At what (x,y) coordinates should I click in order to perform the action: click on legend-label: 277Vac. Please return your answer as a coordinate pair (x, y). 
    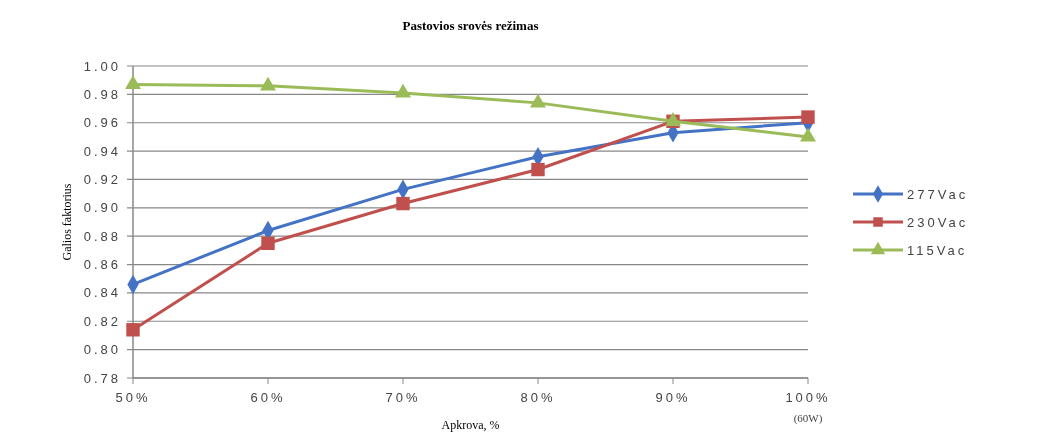
    Looking at the image, I should click on (938, 194).